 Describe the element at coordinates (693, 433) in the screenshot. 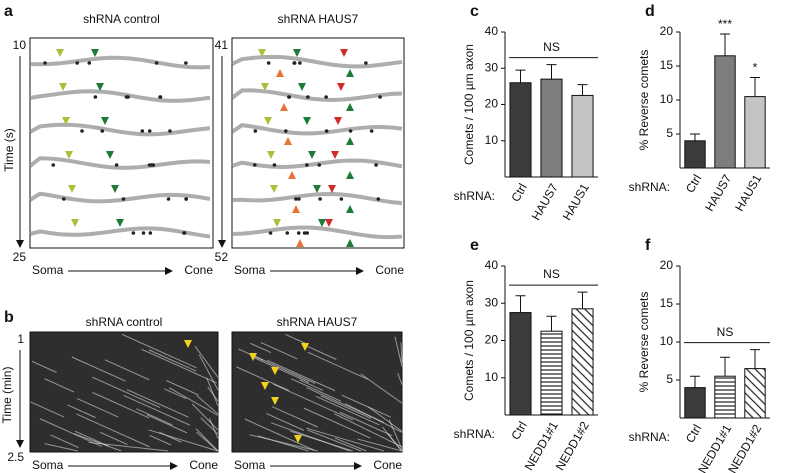

I see `x-tick-label: Ctrl` at that location.